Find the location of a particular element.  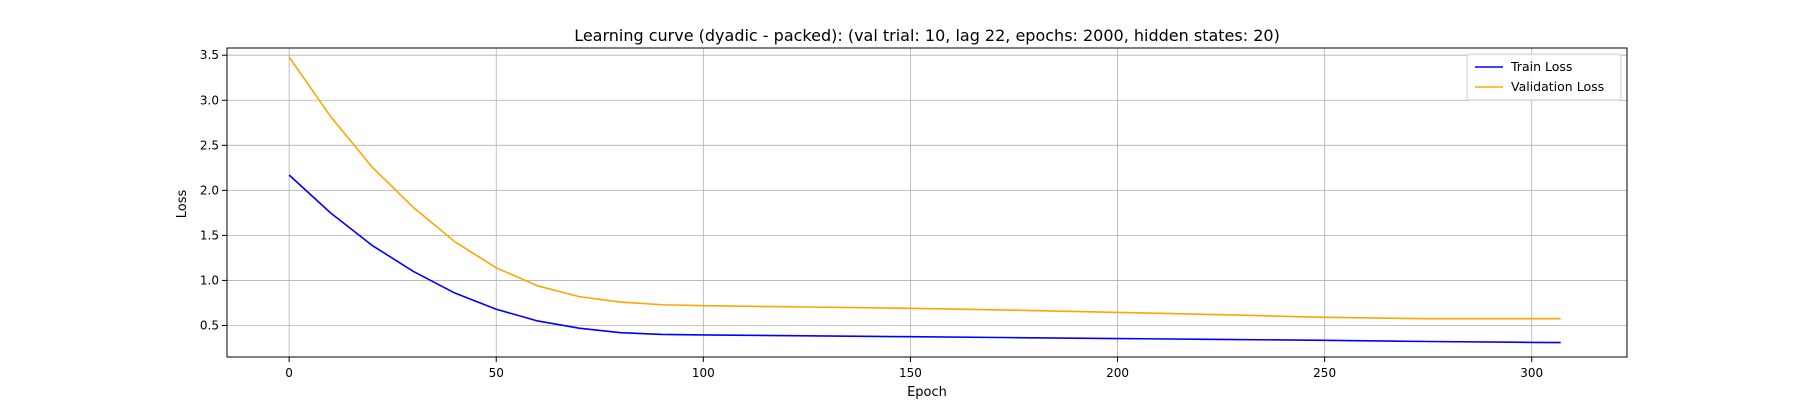

y-tick-label: 0.5 is located at coordinates (209, 325).